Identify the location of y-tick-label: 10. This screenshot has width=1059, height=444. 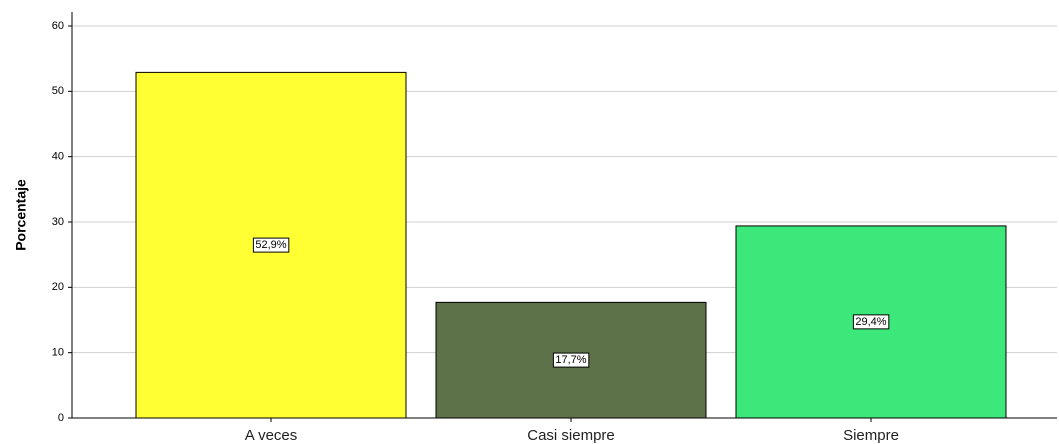
(58, 353).